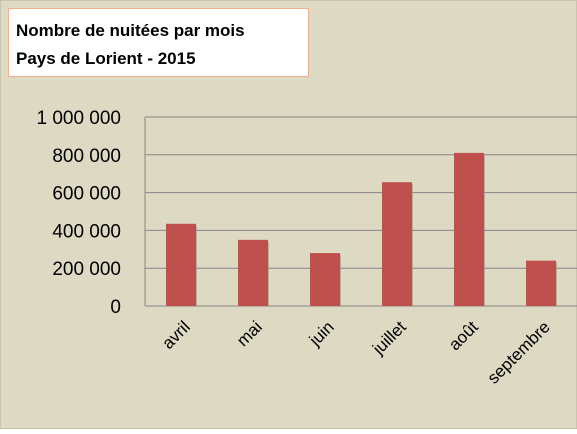 This screenshot has width=577, height=434. I want to click on y-tick-label: 1 000 000, so click(78, 118).